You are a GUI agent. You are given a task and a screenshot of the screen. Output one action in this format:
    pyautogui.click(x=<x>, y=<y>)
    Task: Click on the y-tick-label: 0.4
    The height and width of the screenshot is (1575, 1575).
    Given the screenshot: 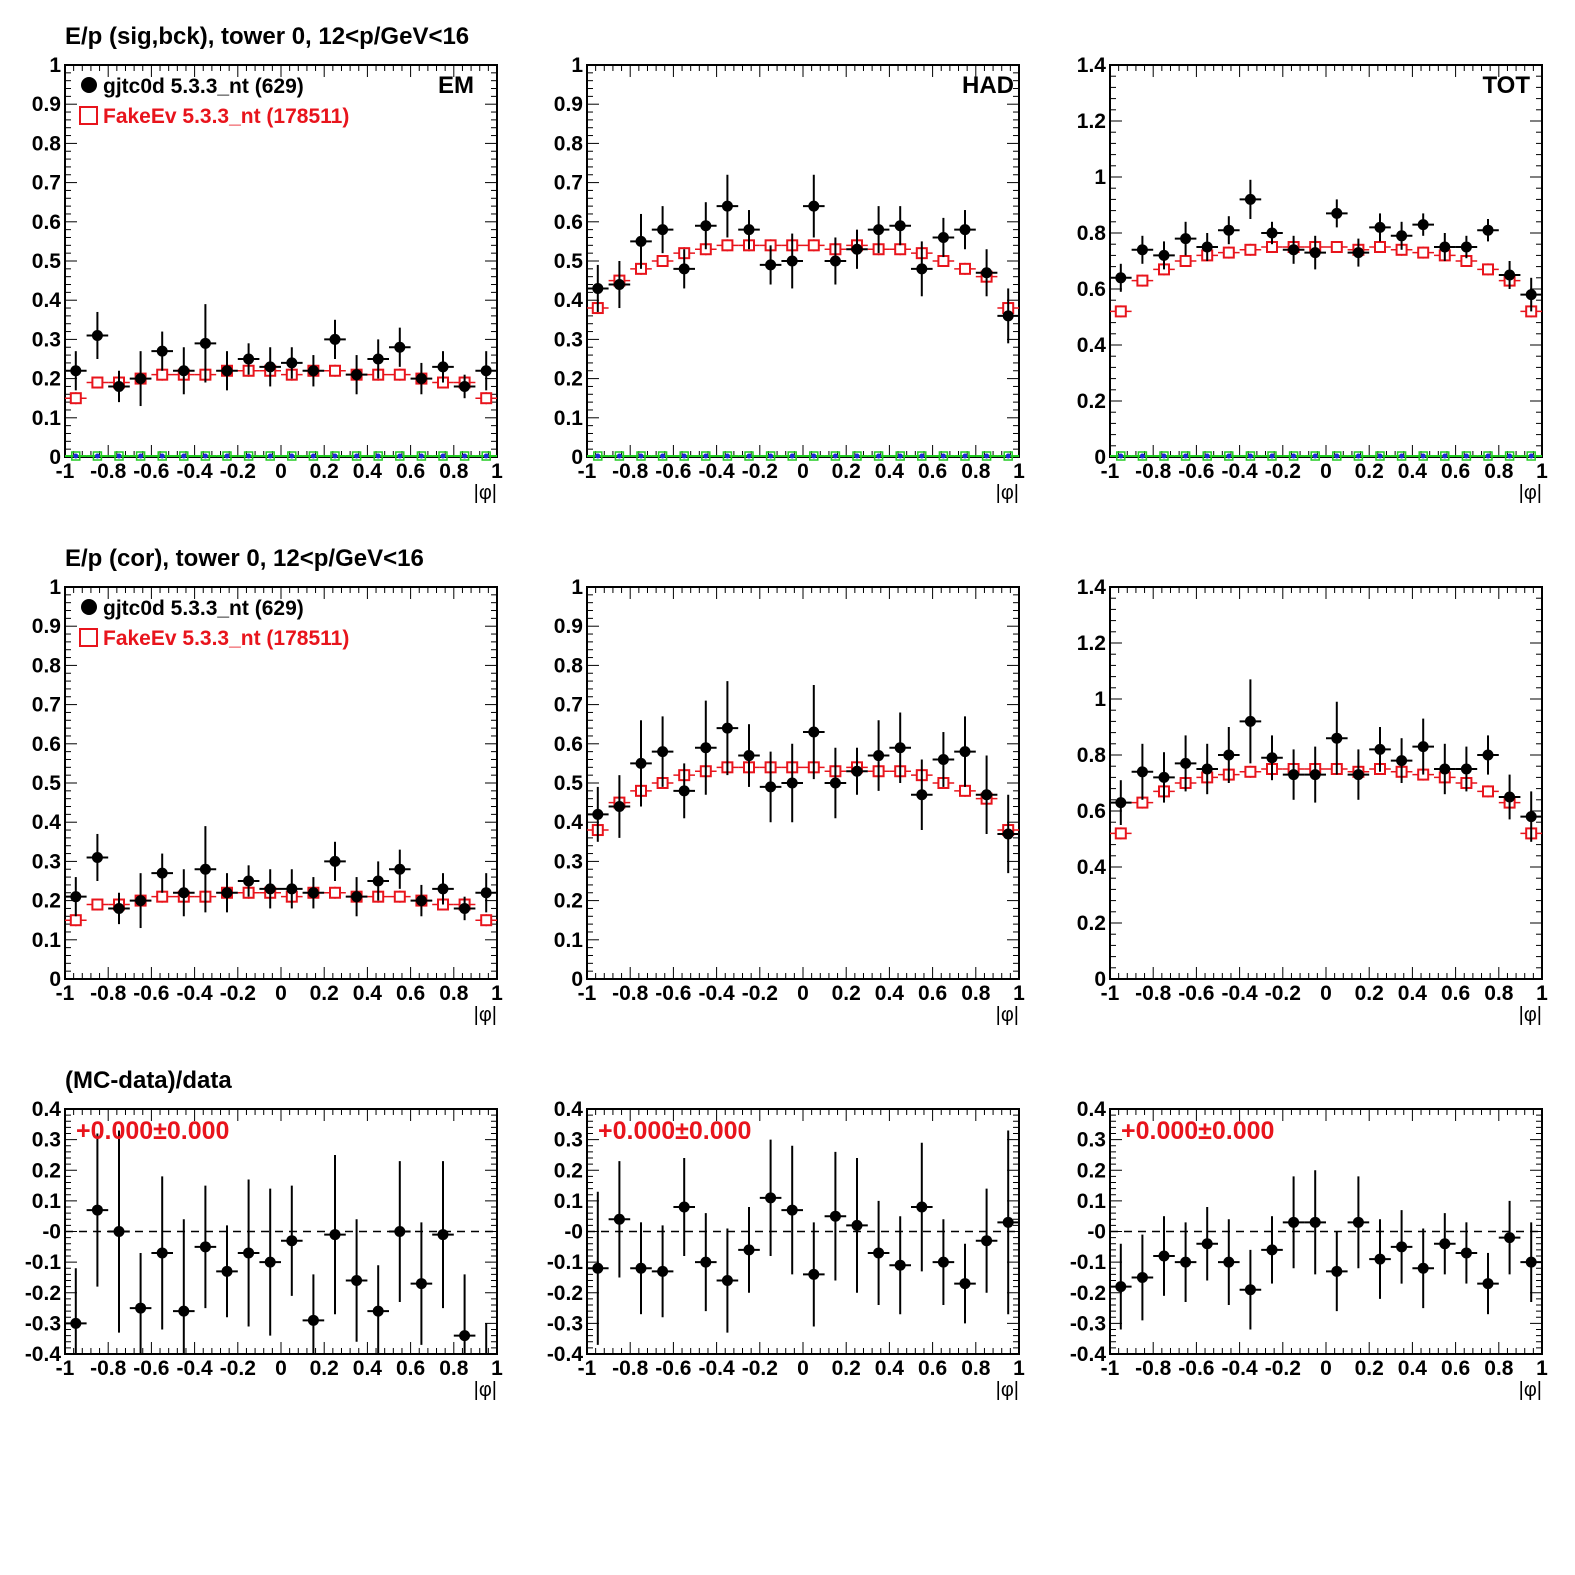 What is the action you would take?
    pyautogui.click(x=47, y=822)
    